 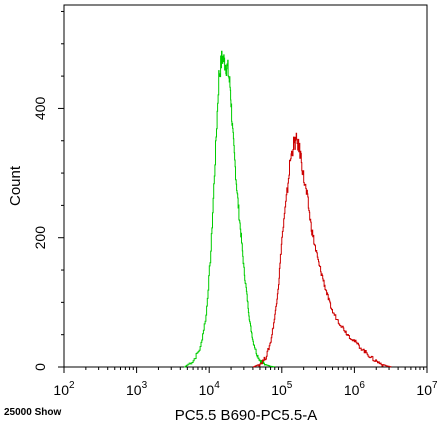 I want to click on y-axis-ticks: 0 200 400, so click(x=48, y=190).